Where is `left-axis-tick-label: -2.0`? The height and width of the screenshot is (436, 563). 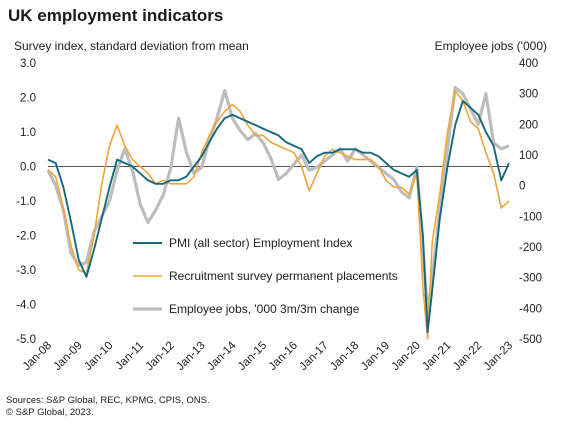
left-axis-tick-label: -2.0 is located at coordinates (26, 237).